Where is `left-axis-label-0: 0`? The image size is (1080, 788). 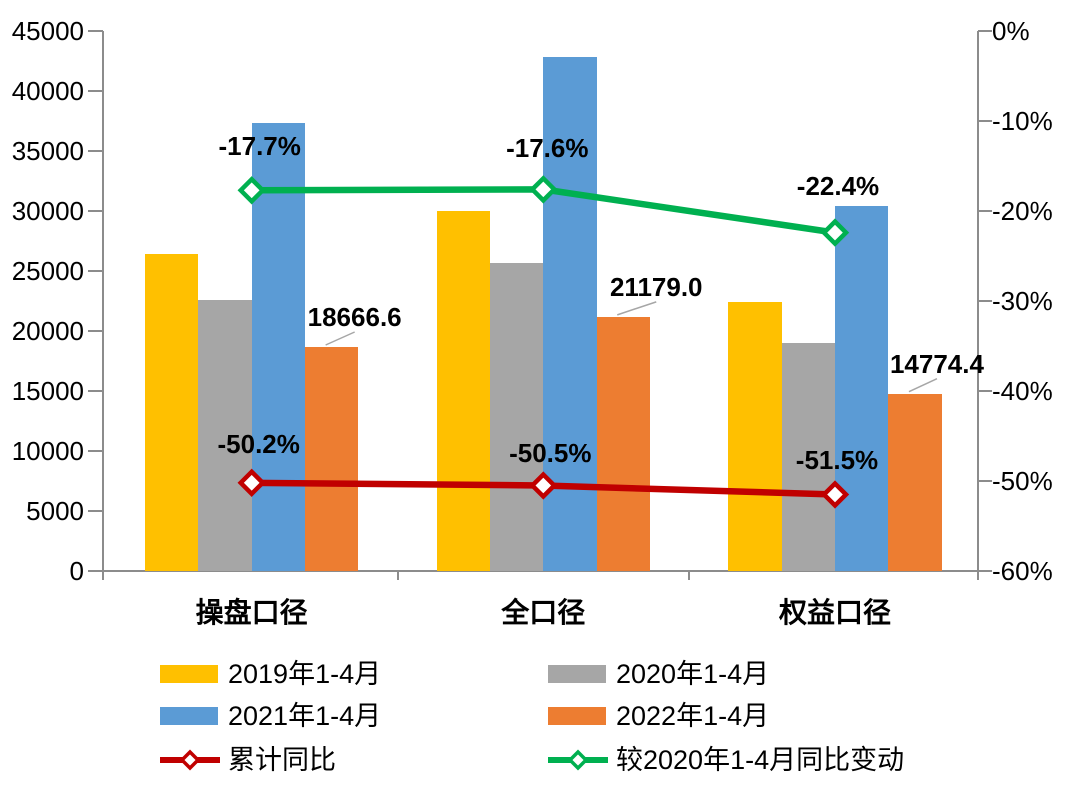 left-axis-label-0: 0 is located at coordinates (76, 571).